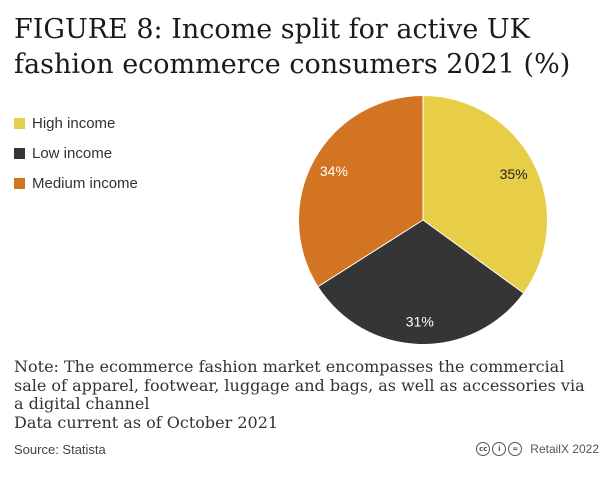 The image size is (609, 480). Describe the element at coordinates (19, 183) in the screenshot. I see `legend-swatch-medium-income` at that location.